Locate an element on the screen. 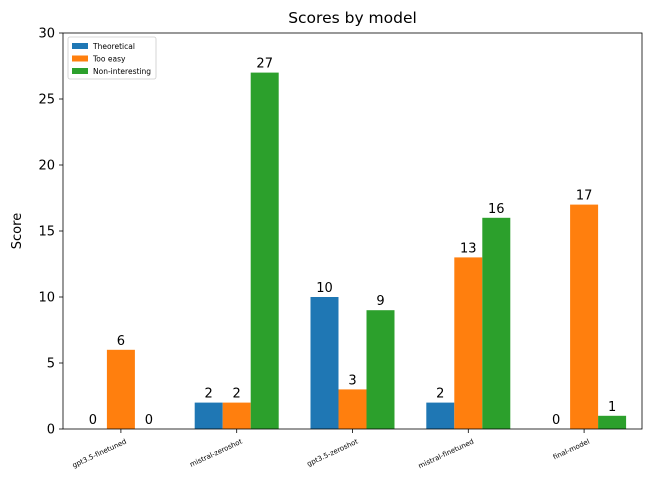 The image size is (651, 491). x-tick-label: gpt3.5-finetuned is located at coordinates (99, 454).